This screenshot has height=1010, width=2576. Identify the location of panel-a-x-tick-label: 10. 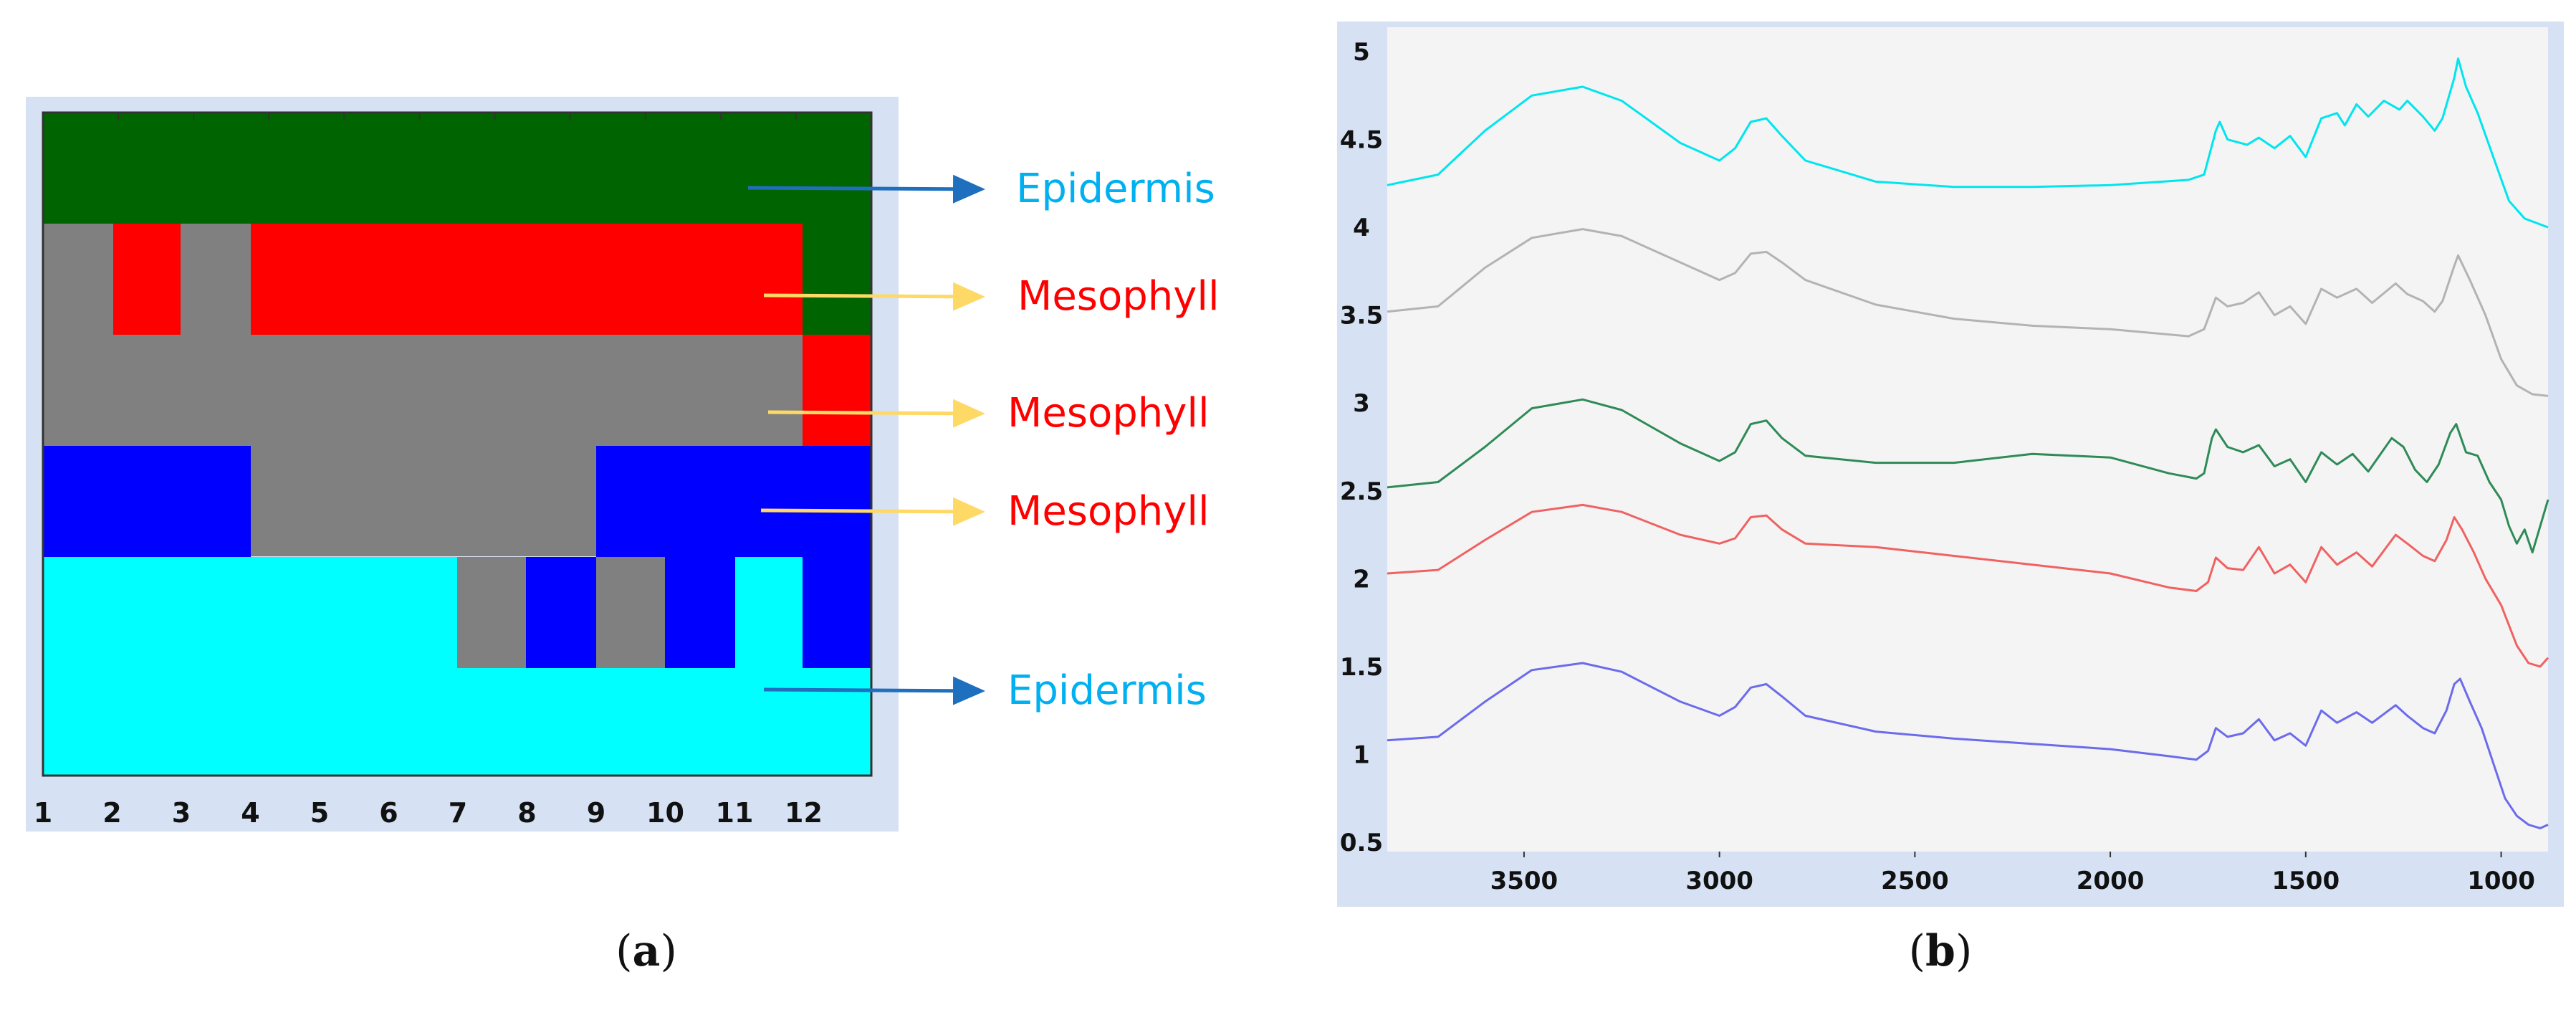
(665, 813).